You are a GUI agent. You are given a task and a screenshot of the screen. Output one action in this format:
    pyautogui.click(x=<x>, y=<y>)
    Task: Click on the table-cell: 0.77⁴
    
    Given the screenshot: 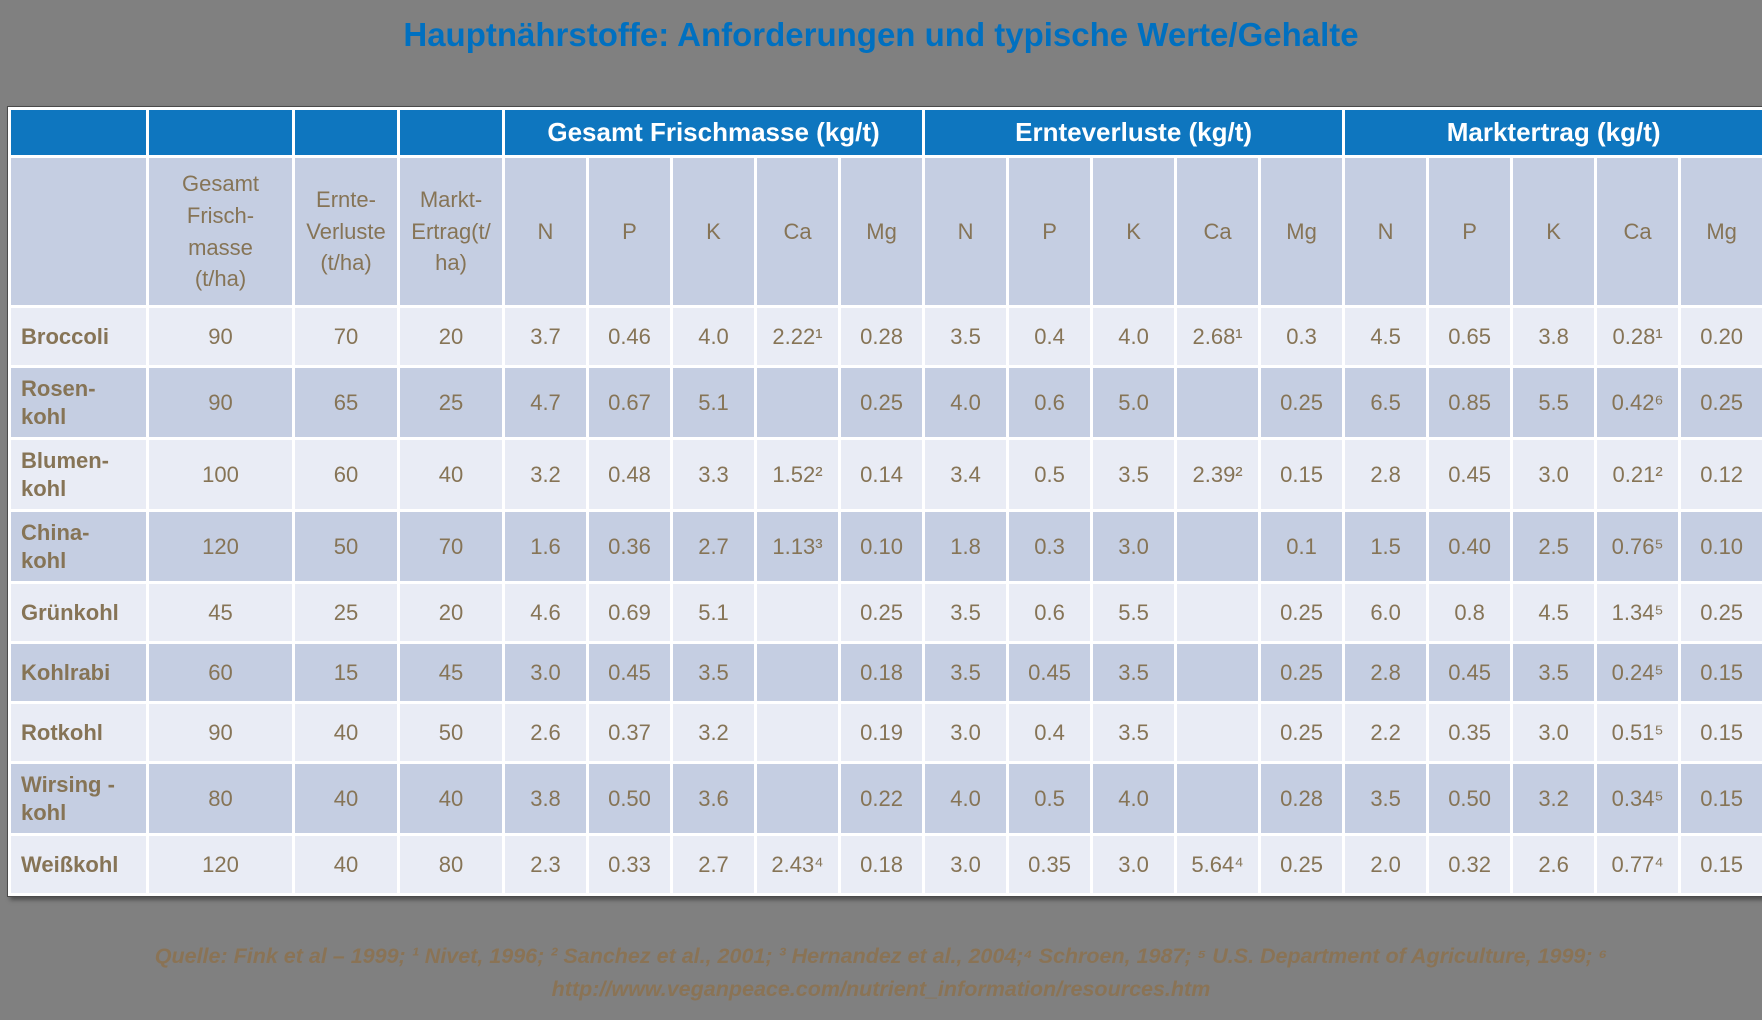 What is the action you would take?
    pyautogui.click(x=1638, y=864)
    